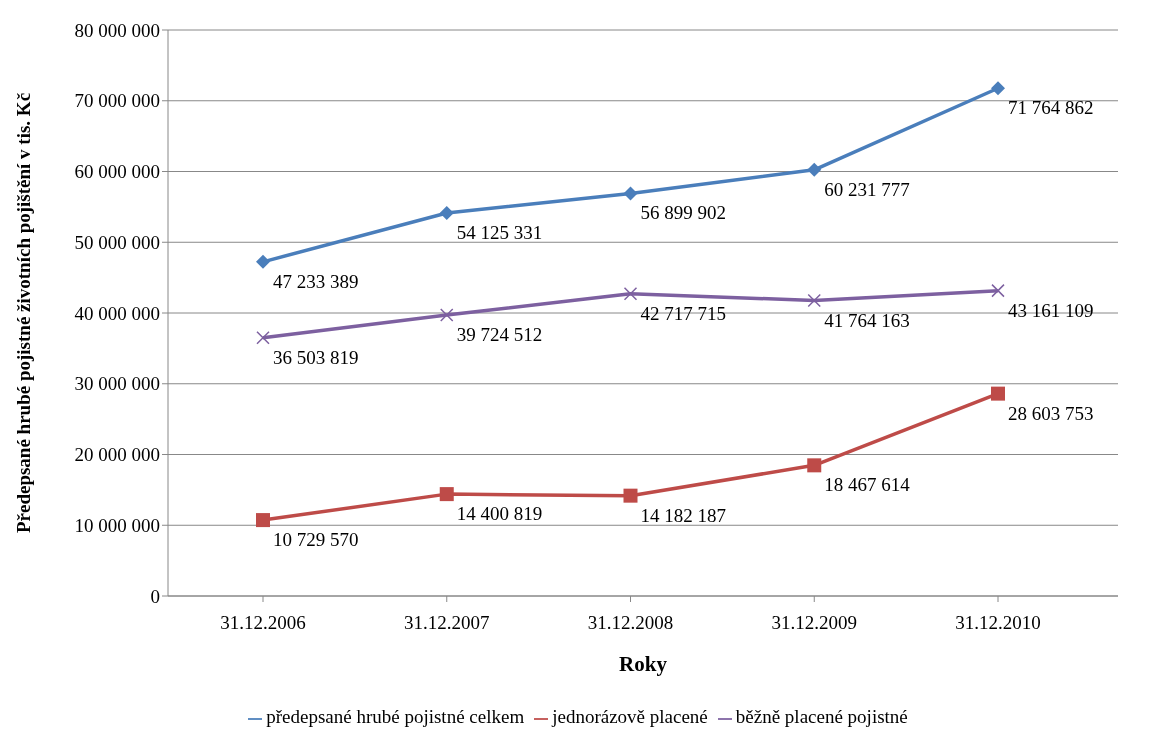 This screenshot has width=1162, height=744. What do you see at coordinates (683, 213) in the screenshot?
I see `data-label: 56 899 902` at bounding box center [683, 213].